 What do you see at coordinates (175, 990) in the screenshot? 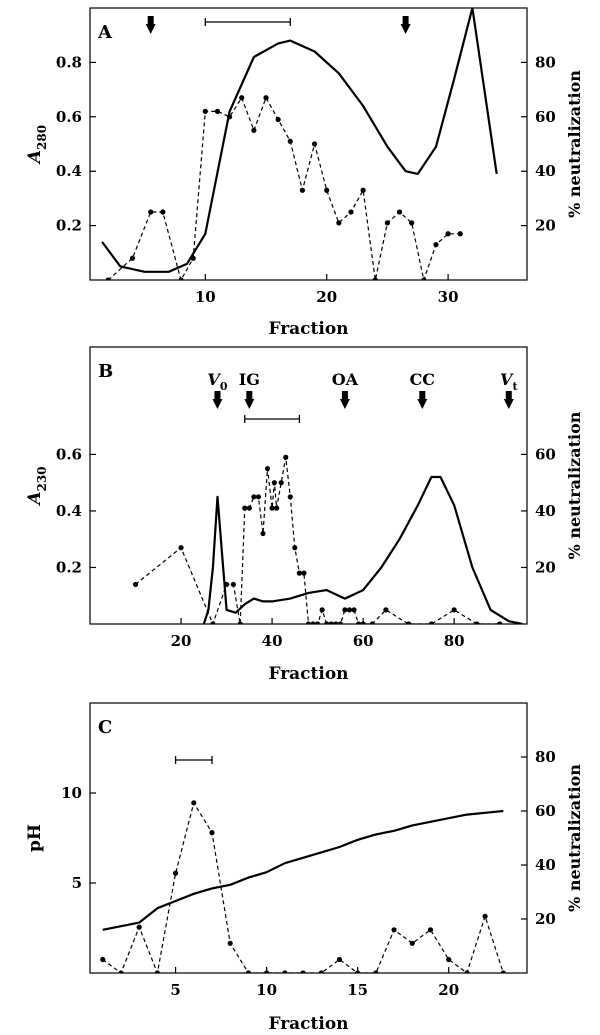
I see `x-tick-label: 5` at bounding box center [175, 990].